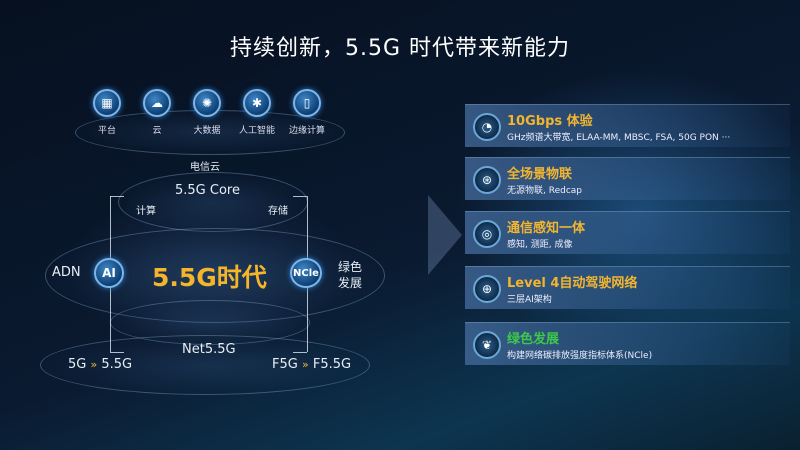  I want to click on top-icon-label: 边缘计算, so click(306, 131).